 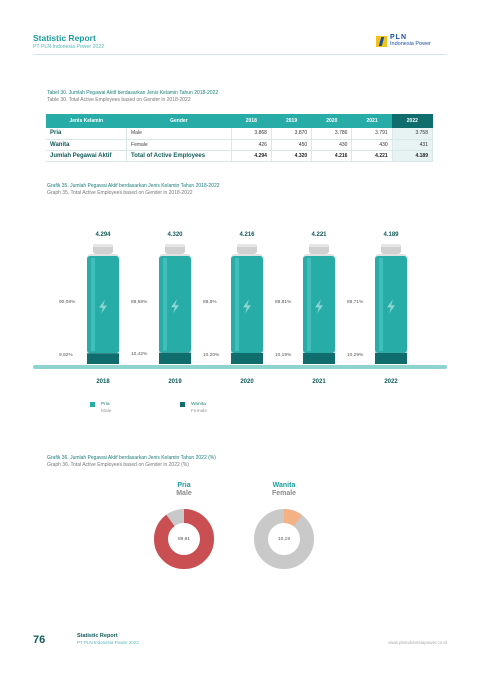 I want to click on header-divider, so click(x=240, y=54).